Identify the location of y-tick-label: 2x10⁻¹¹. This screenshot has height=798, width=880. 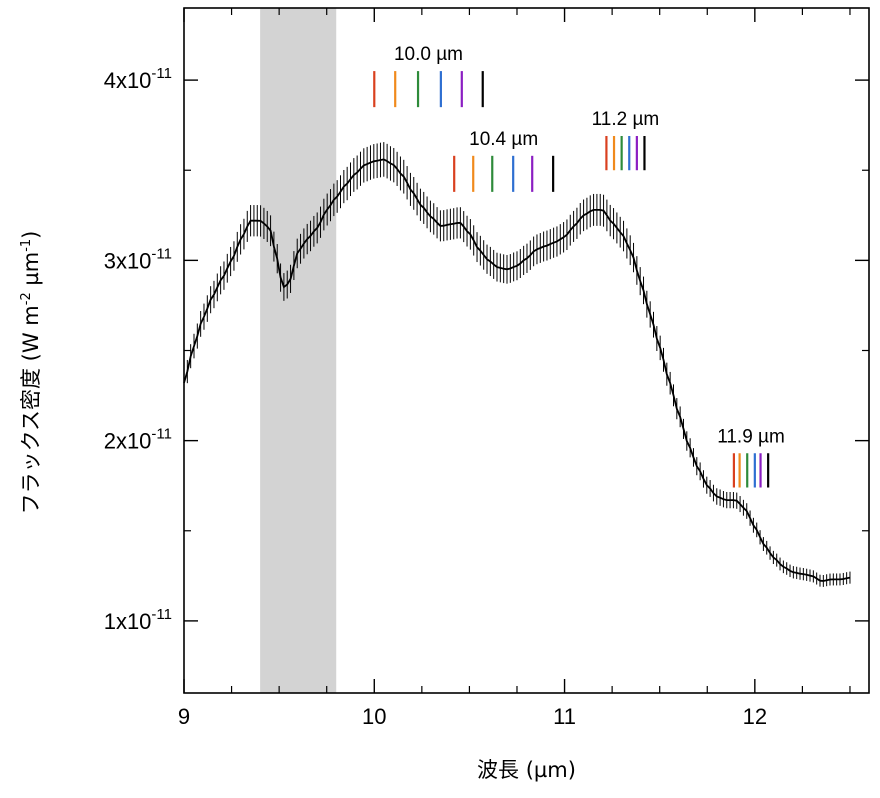
(138, 440).